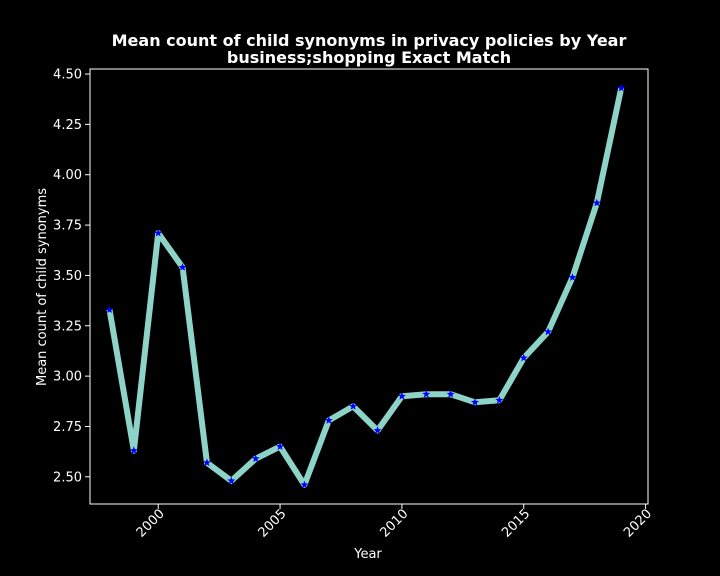 The width and height of the screenshot is (720, 576). What do you see at coordinates (67, 326) in the screenshot?
I see `y-tick-label: 3.25` at bounding box center [67, 326].